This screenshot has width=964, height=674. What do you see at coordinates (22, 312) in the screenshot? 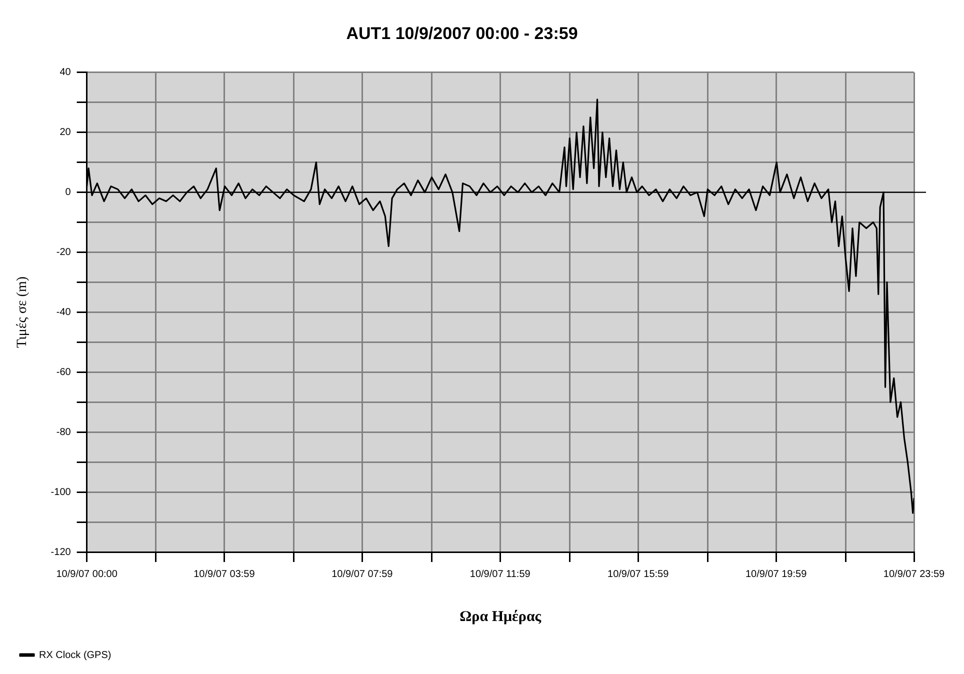
I see `y-axis-title: Τιμές σε (m)` at bounding box center [22, 312].